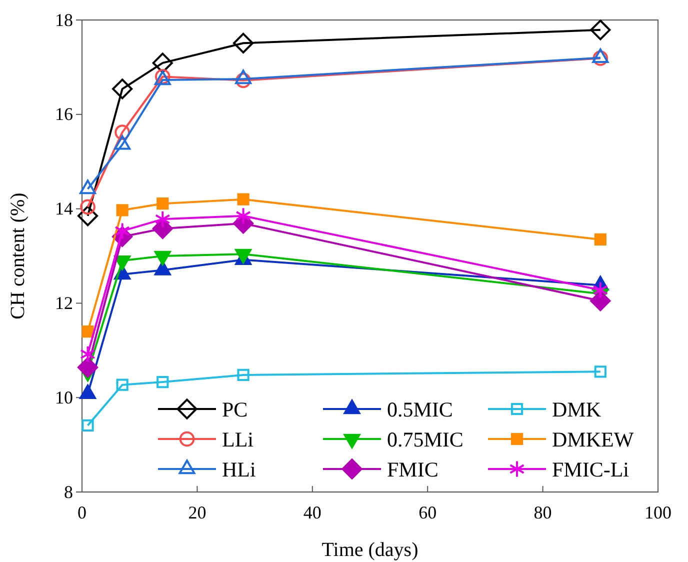 The width and height of the screenshot is (688, 562). I want to click on legend-label: FMIC, so click(412, 469).